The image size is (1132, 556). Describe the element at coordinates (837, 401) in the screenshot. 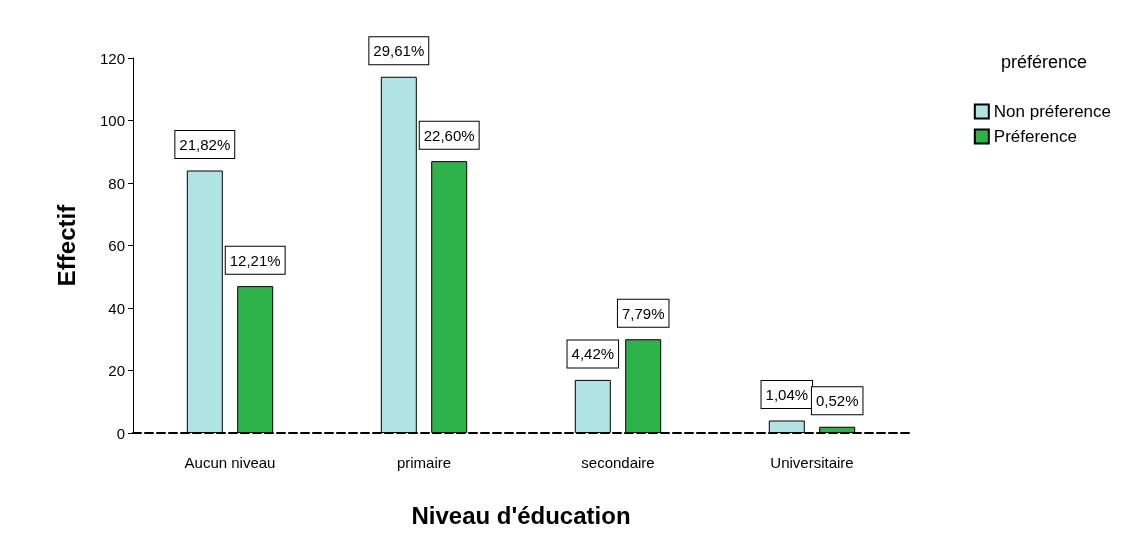

I see `annotation: 0,52%` at that location.